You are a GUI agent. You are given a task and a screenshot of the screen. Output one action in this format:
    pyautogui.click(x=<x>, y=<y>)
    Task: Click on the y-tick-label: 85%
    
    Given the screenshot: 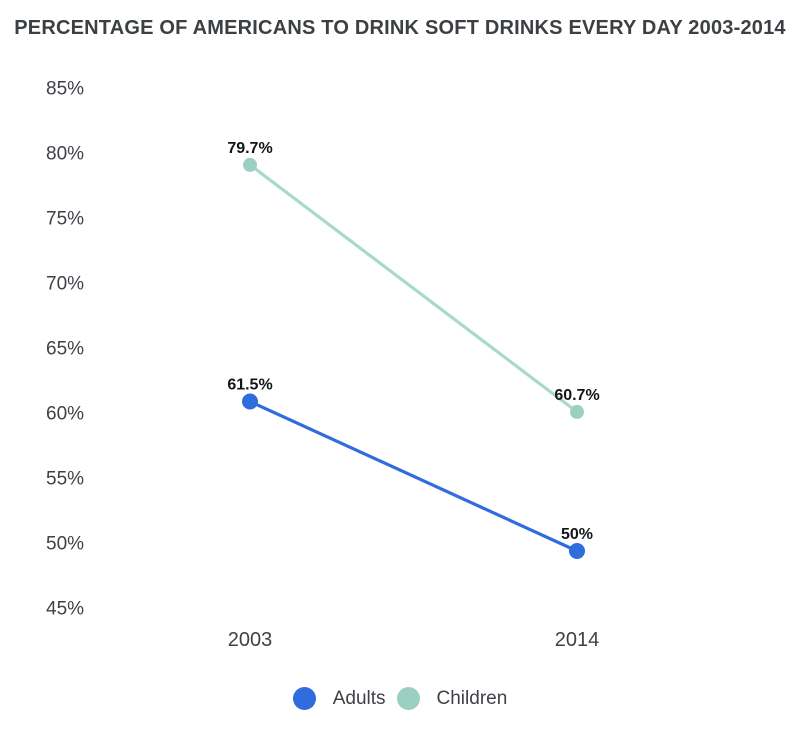 What is the action you would take?
    pyautogui.click(x=65, y=89)
    